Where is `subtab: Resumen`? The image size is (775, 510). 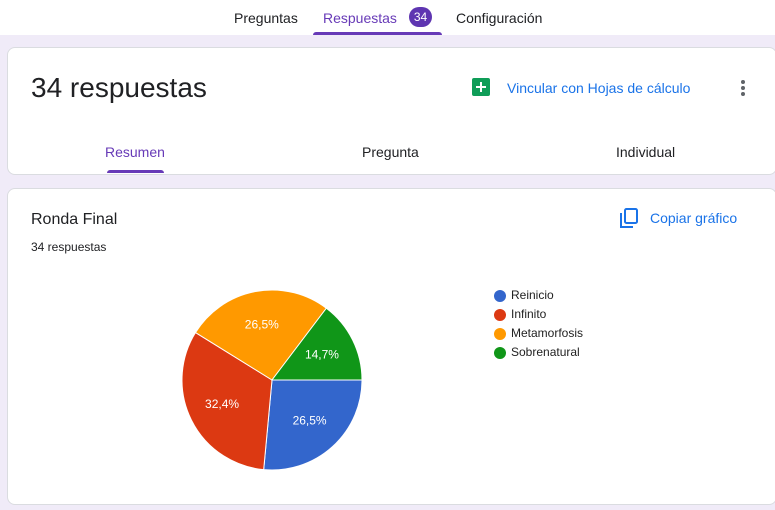 subtab: Resumen is located at coordinates (135, 152).